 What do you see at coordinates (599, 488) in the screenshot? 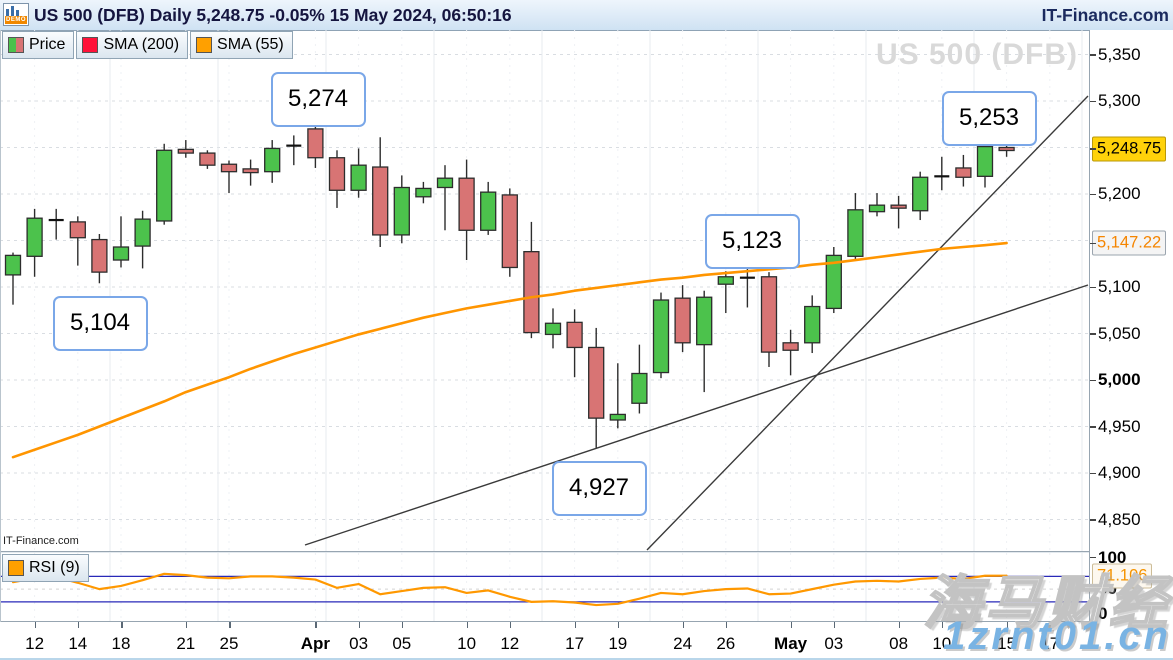
I see `price-callout-label: 4,927` at bounding box center [599, 488].